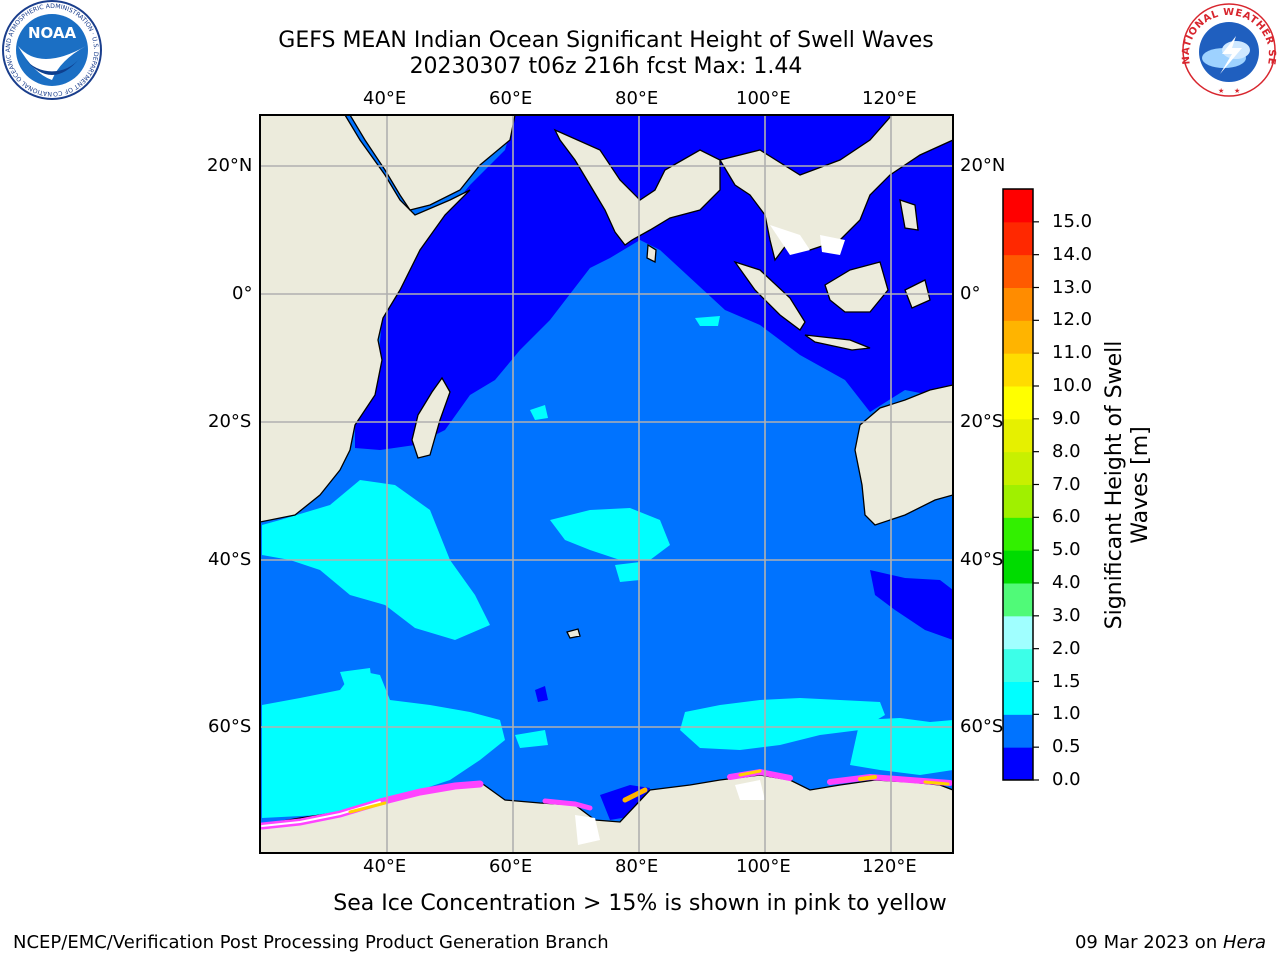  I want to click on colorbar-tick-label: 11.0, so click(1072, 353).